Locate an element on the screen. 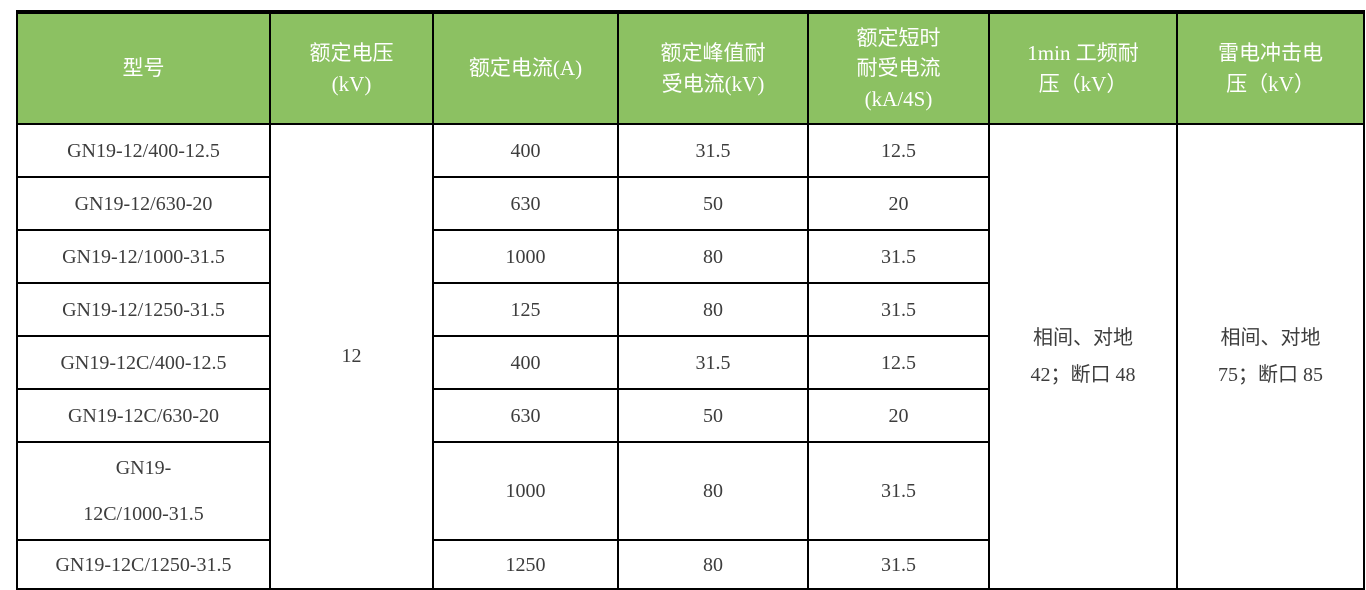 Image resolution: width=1366 pixels, height=590 pixels. model-cell: GN19-12C/400-12.5 is located at coordinates (143, 362).